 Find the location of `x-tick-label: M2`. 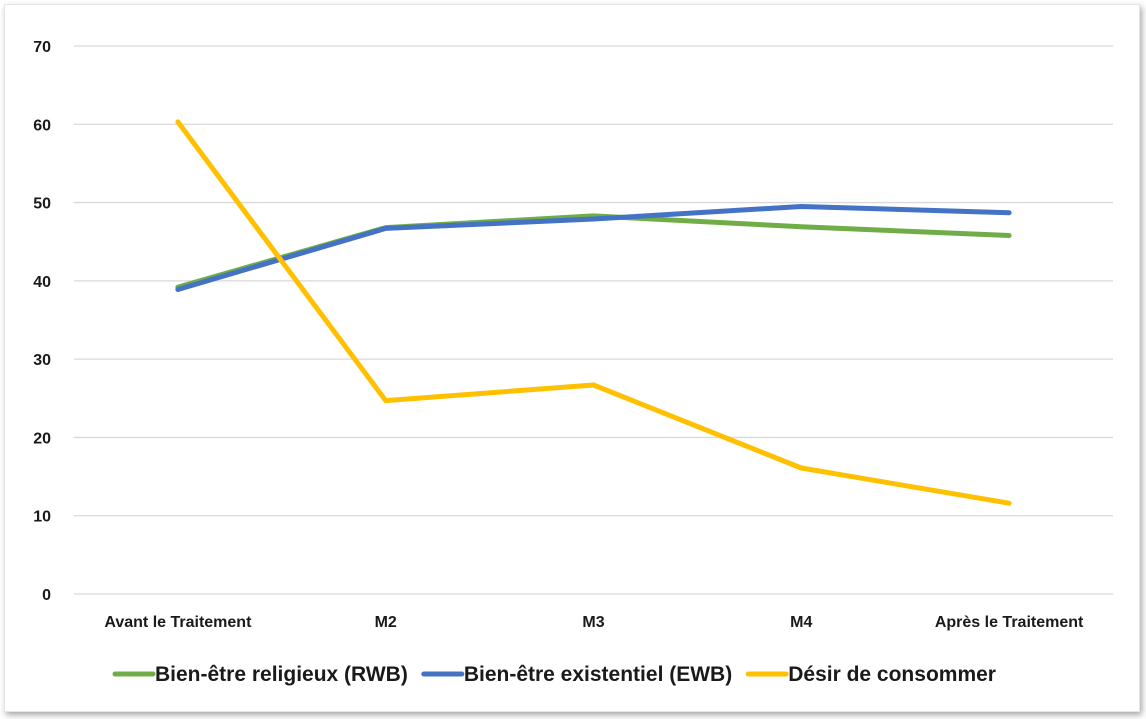

x-tick-label: M2 is located at coordinates (386, 622).